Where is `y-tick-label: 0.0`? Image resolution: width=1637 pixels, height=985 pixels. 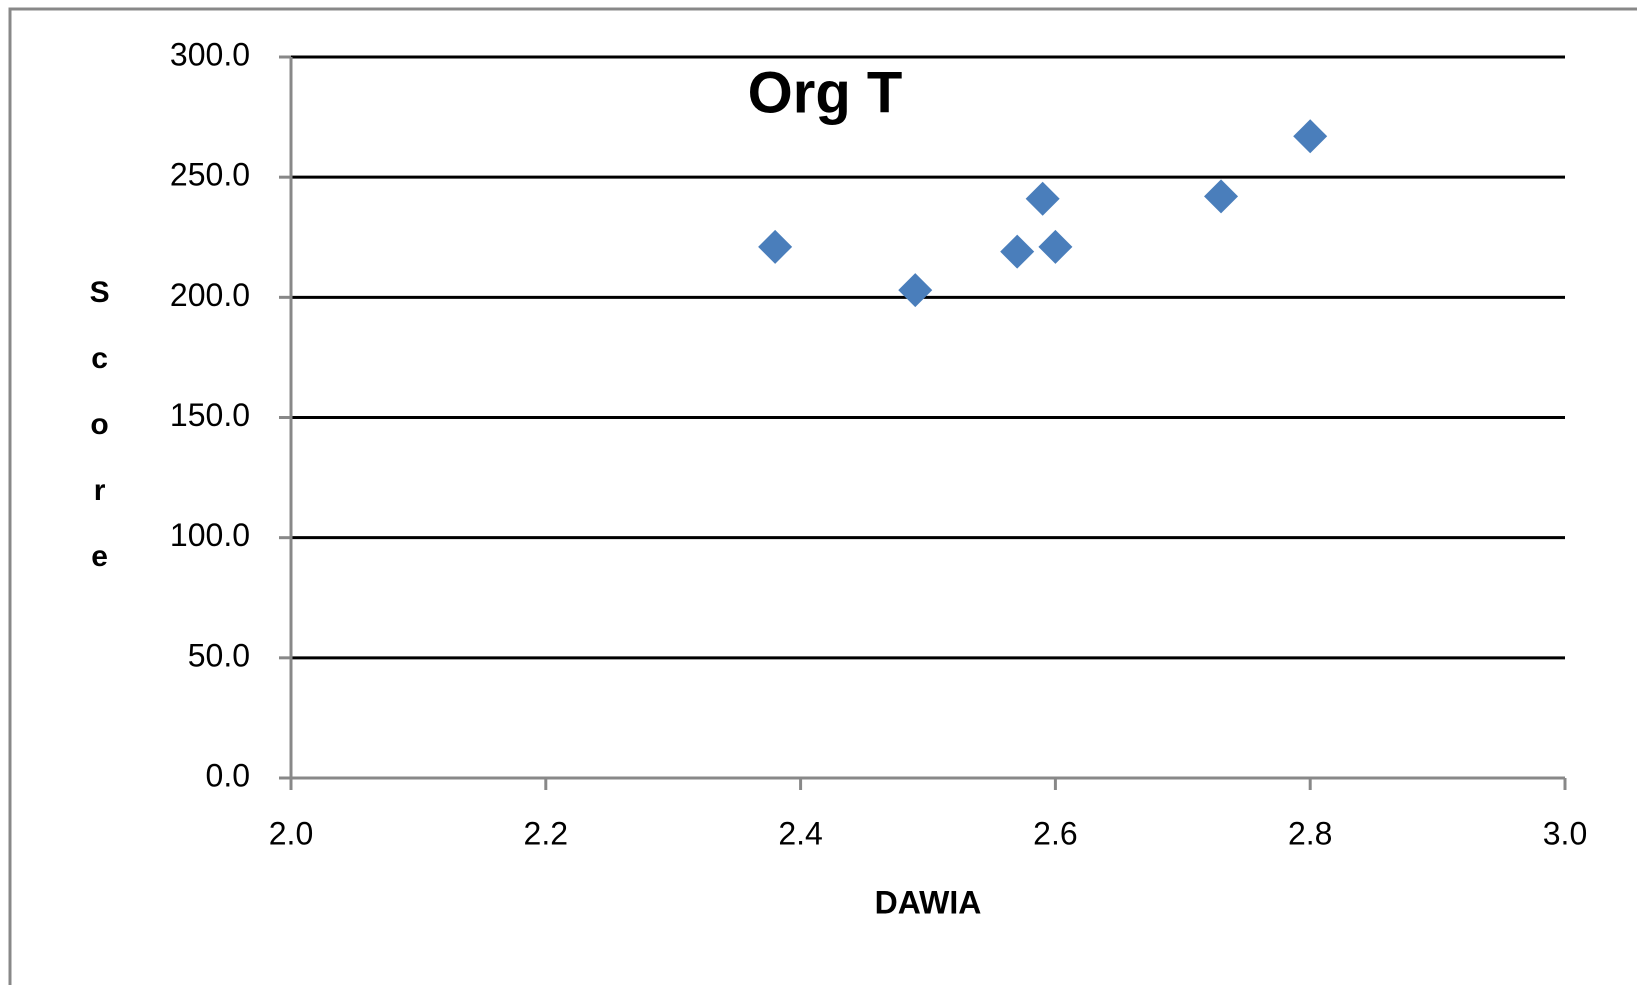
y-tick-label: 0.0 is located at coordinates (228, 775).